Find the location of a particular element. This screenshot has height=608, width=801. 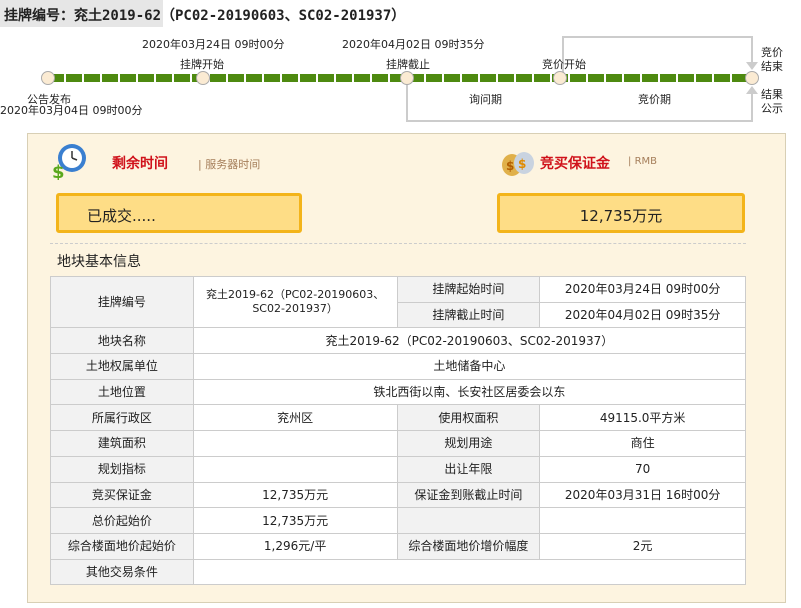

value-cell: 2元 is located at coordinates (642, 546).